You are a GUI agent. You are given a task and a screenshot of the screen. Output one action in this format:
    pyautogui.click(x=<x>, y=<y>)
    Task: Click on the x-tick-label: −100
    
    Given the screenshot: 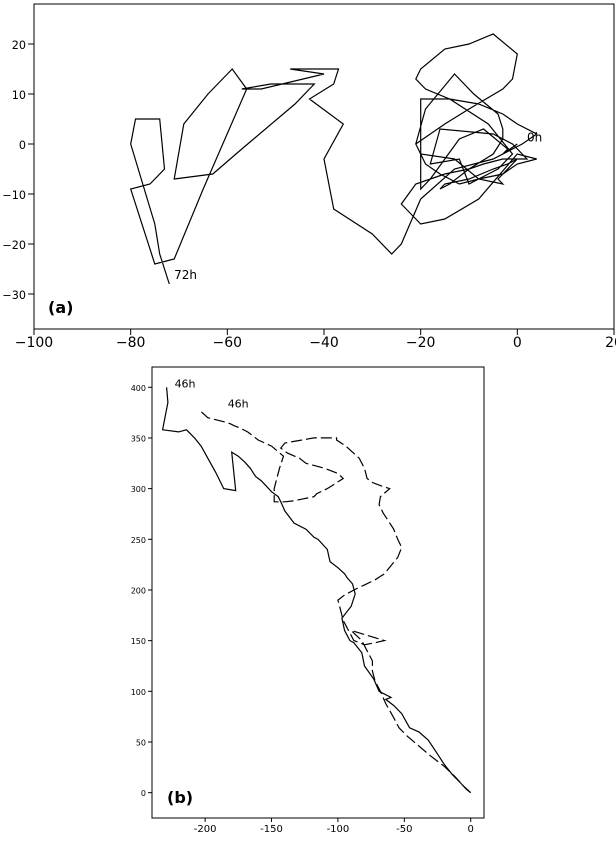 What is the action you would take?
    pyautogui.click(x=34, y=343)
    